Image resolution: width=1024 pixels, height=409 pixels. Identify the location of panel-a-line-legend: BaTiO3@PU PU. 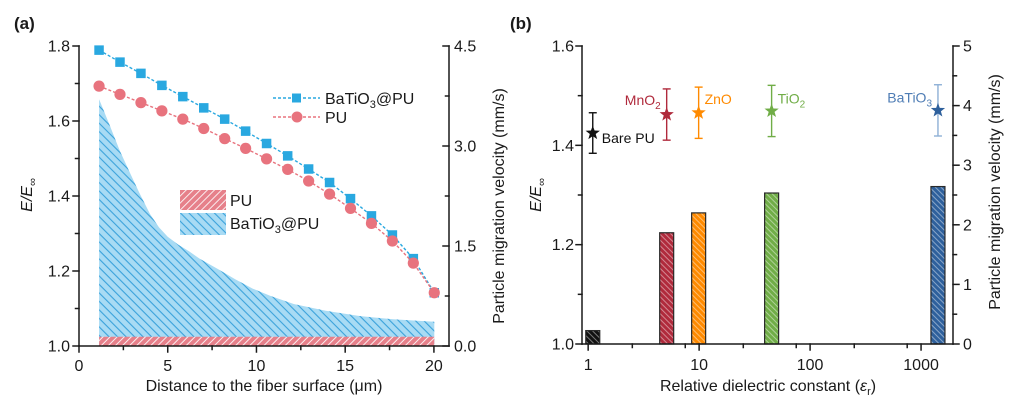
(343, 109).